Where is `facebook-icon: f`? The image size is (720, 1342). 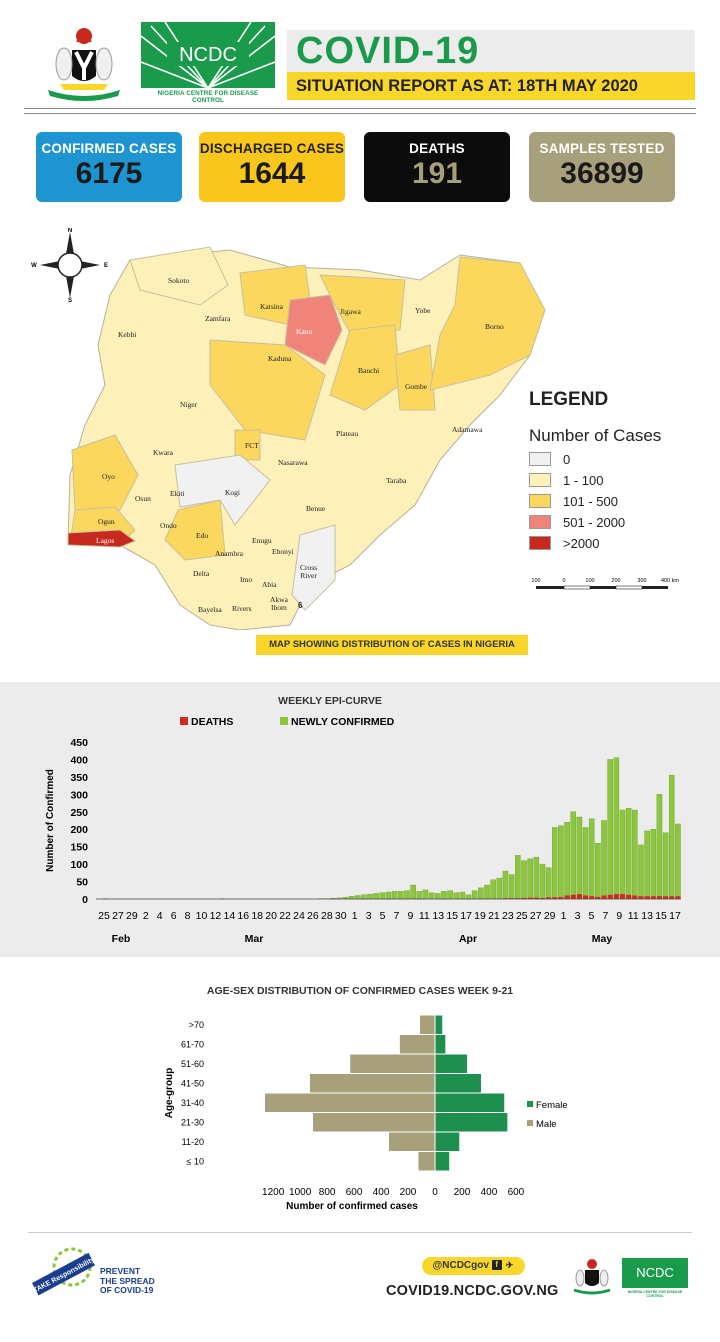
facebook-icon: f is located at coordinates (496, 1265).